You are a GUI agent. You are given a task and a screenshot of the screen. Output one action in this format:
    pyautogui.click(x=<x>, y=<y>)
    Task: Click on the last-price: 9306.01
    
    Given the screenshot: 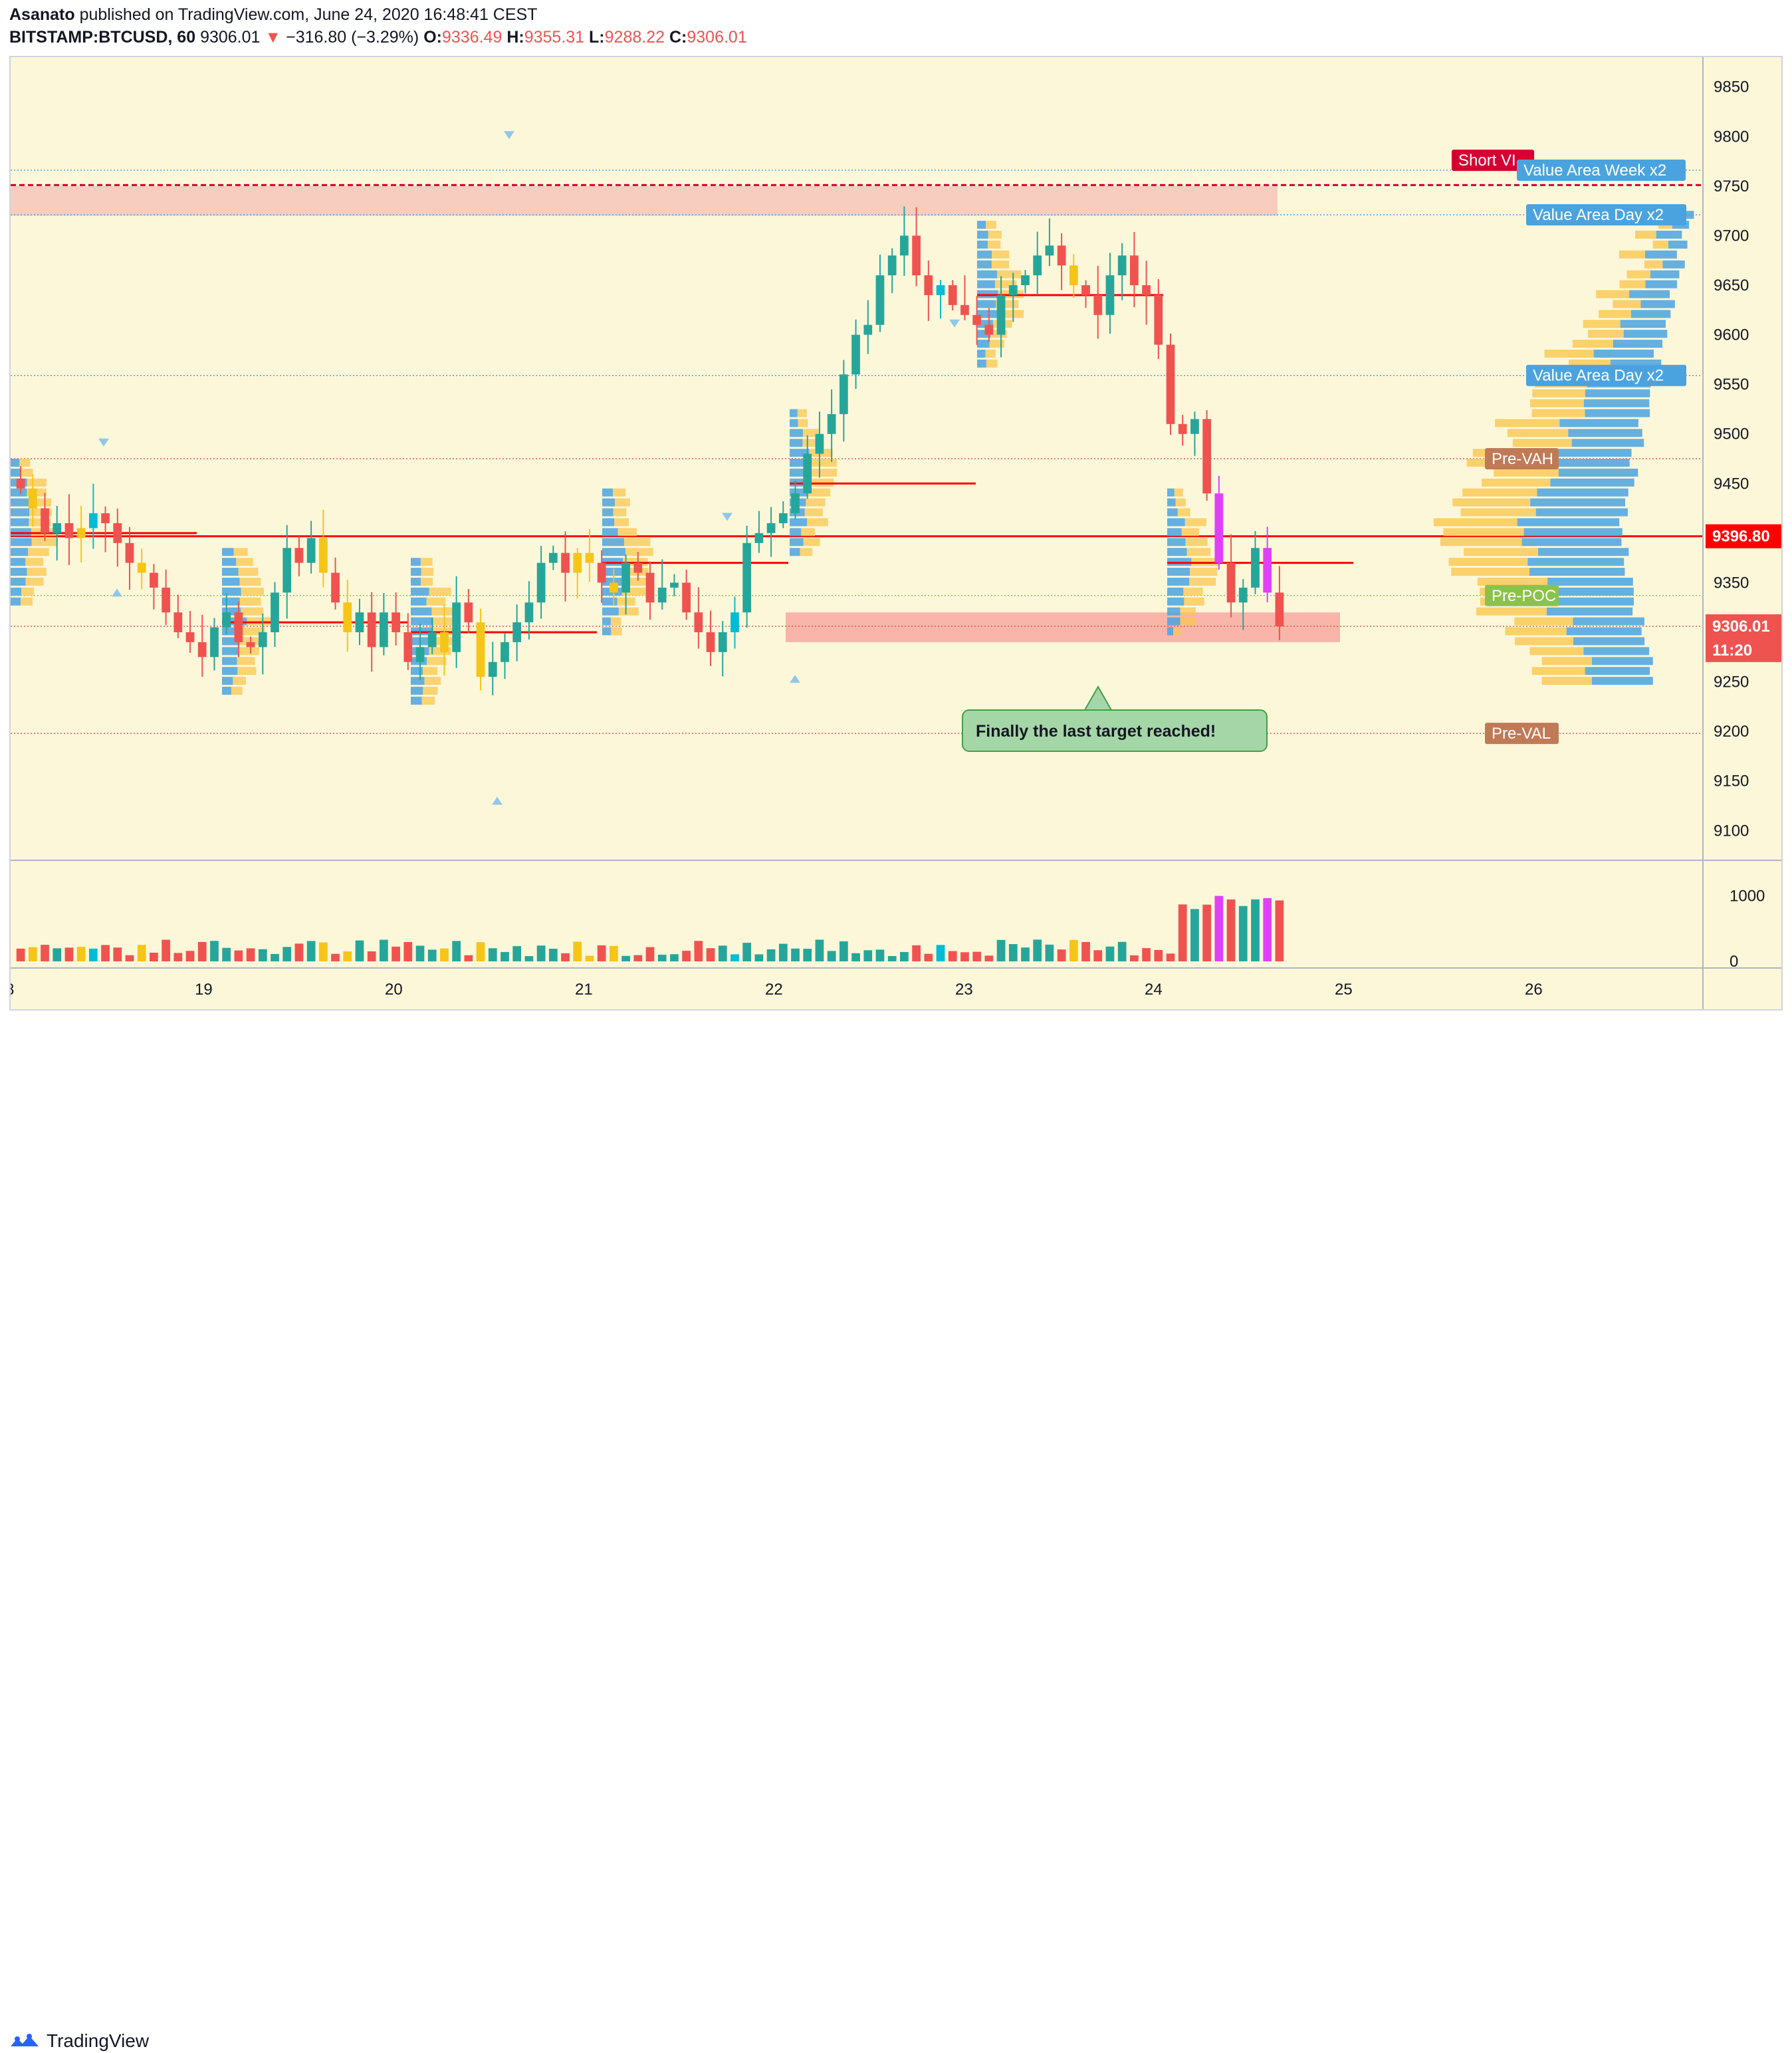 What is the action you would take?
    pyautogui.click(x=230, y=37)
    